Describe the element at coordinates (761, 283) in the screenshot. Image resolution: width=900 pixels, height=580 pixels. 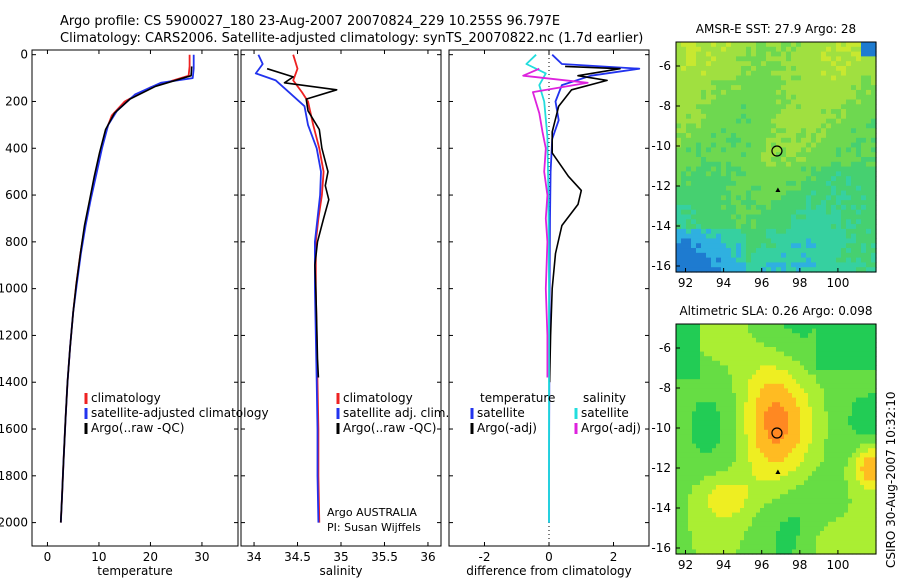
I see `x-tick-label: 96` at that location.